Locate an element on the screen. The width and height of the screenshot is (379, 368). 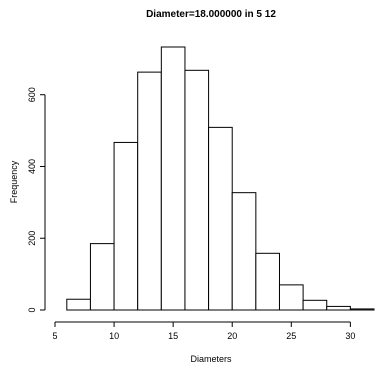
x-tick-label: 5 is located at coordinates (54, 336).